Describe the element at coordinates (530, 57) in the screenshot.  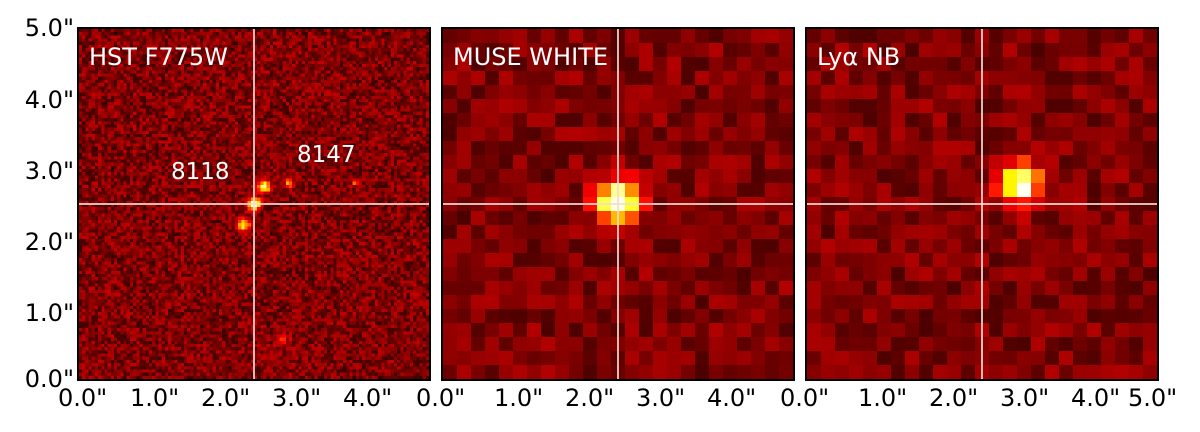
I see `panel-label-muse: MUSE WHITE` at that location.